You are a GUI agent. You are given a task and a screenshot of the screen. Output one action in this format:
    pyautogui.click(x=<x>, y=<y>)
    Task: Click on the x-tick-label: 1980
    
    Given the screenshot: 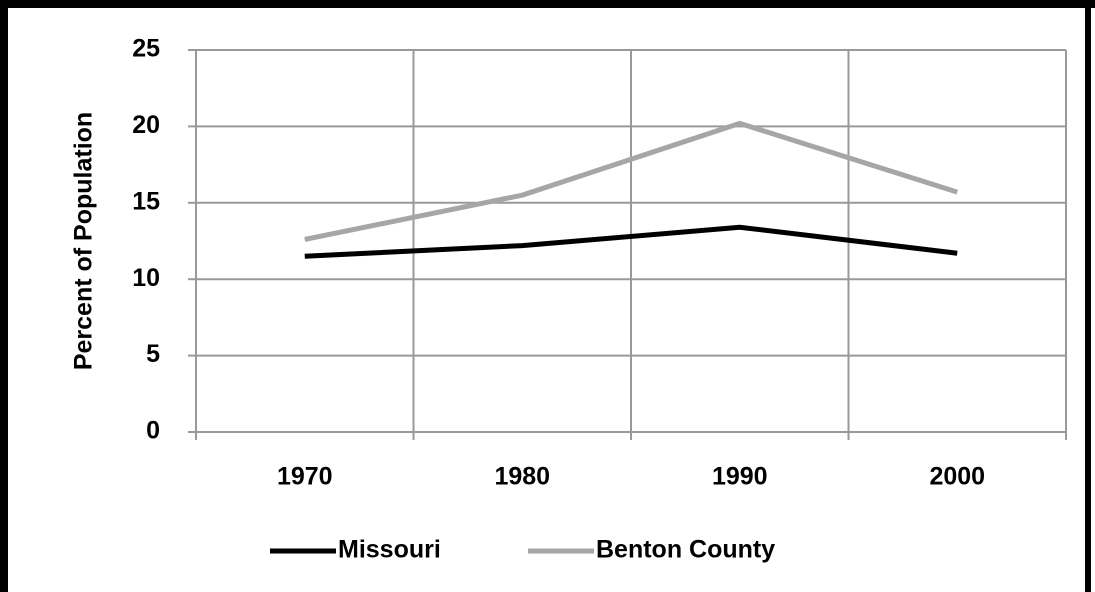 What is the action you would take?
    pyautogui.click(x=522, y=477)
    